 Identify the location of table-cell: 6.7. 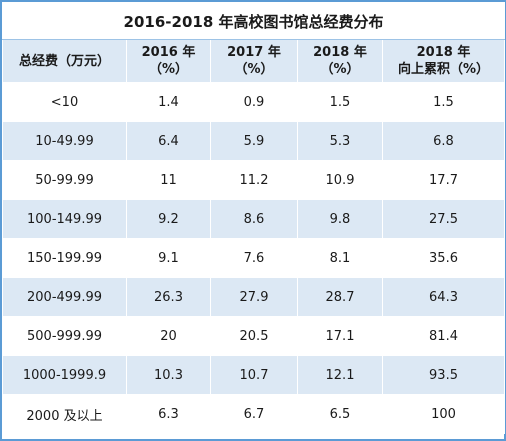
(254, 414).